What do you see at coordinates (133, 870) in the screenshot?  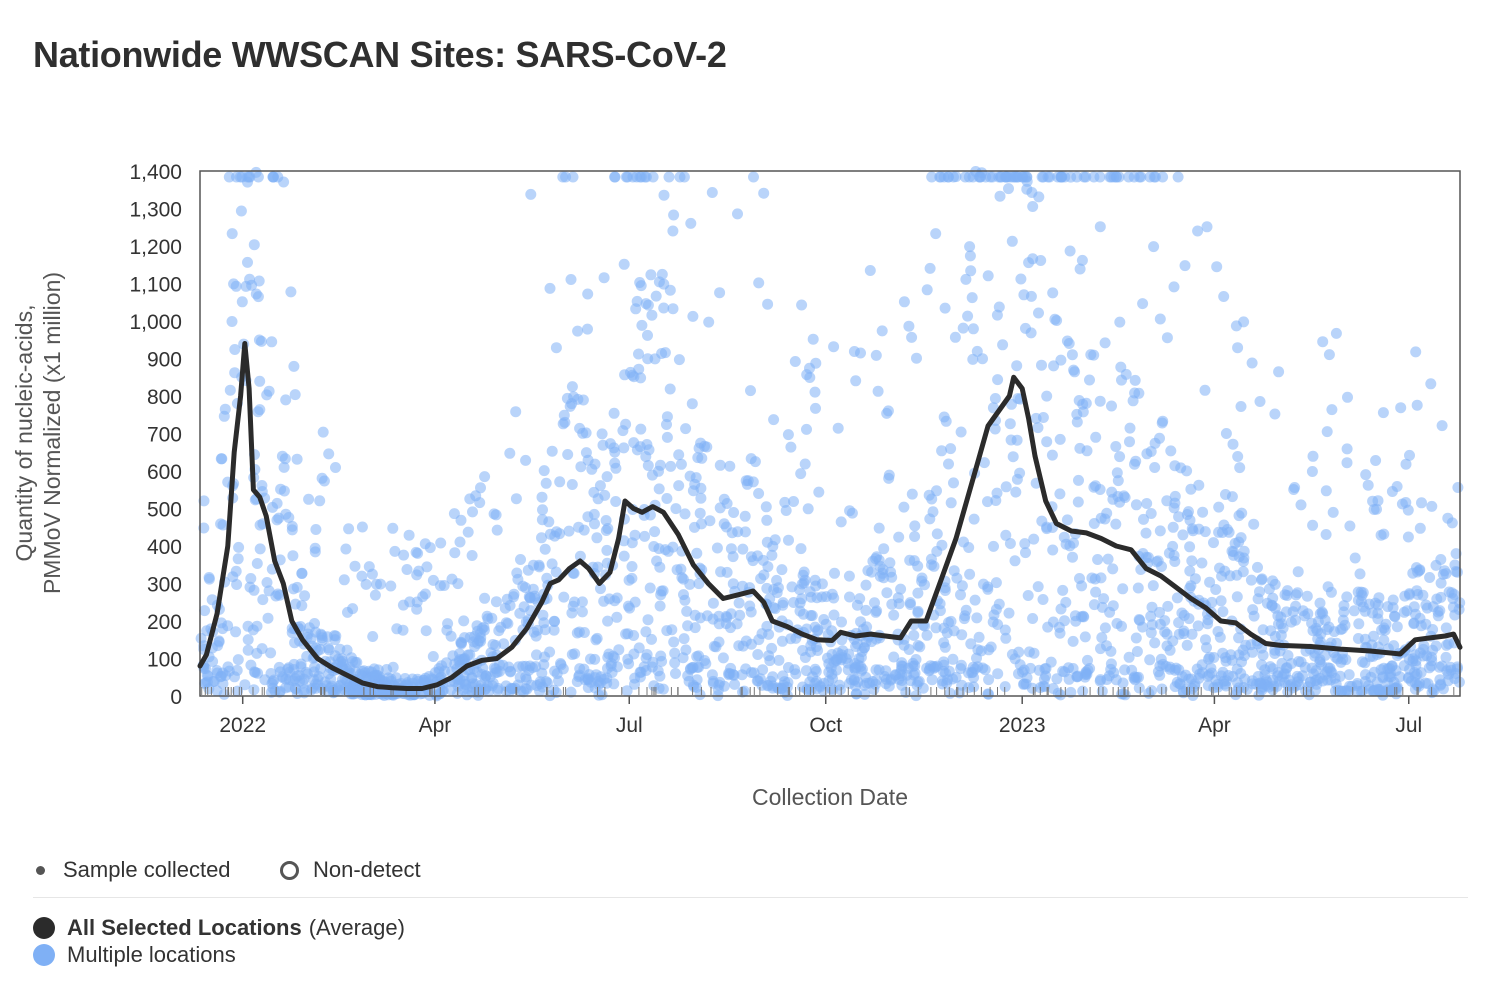 I see `legend-sample-collected: Sample collected` at bounding box center [133, 870].